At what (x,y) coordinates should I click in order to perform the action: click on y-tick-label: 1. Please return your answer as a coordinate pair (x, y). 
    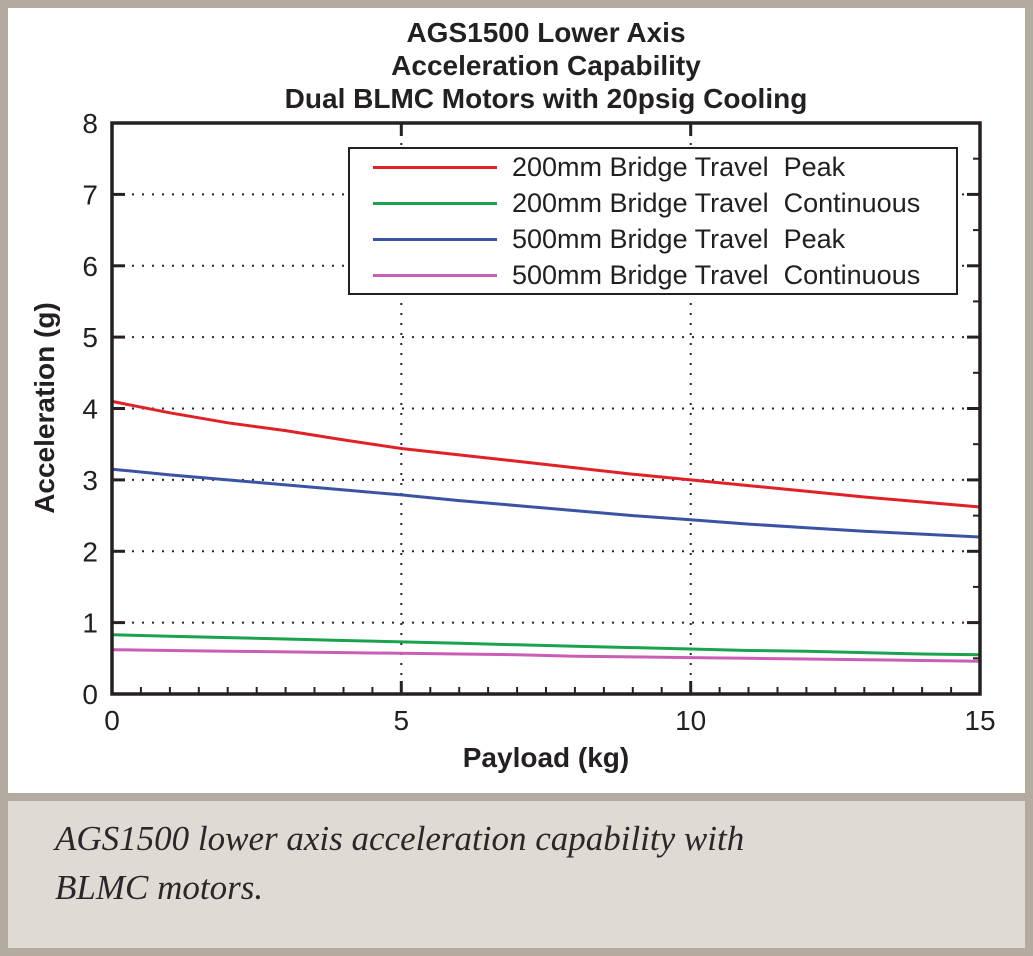
    Looking at the image, I should click on (90, 623).